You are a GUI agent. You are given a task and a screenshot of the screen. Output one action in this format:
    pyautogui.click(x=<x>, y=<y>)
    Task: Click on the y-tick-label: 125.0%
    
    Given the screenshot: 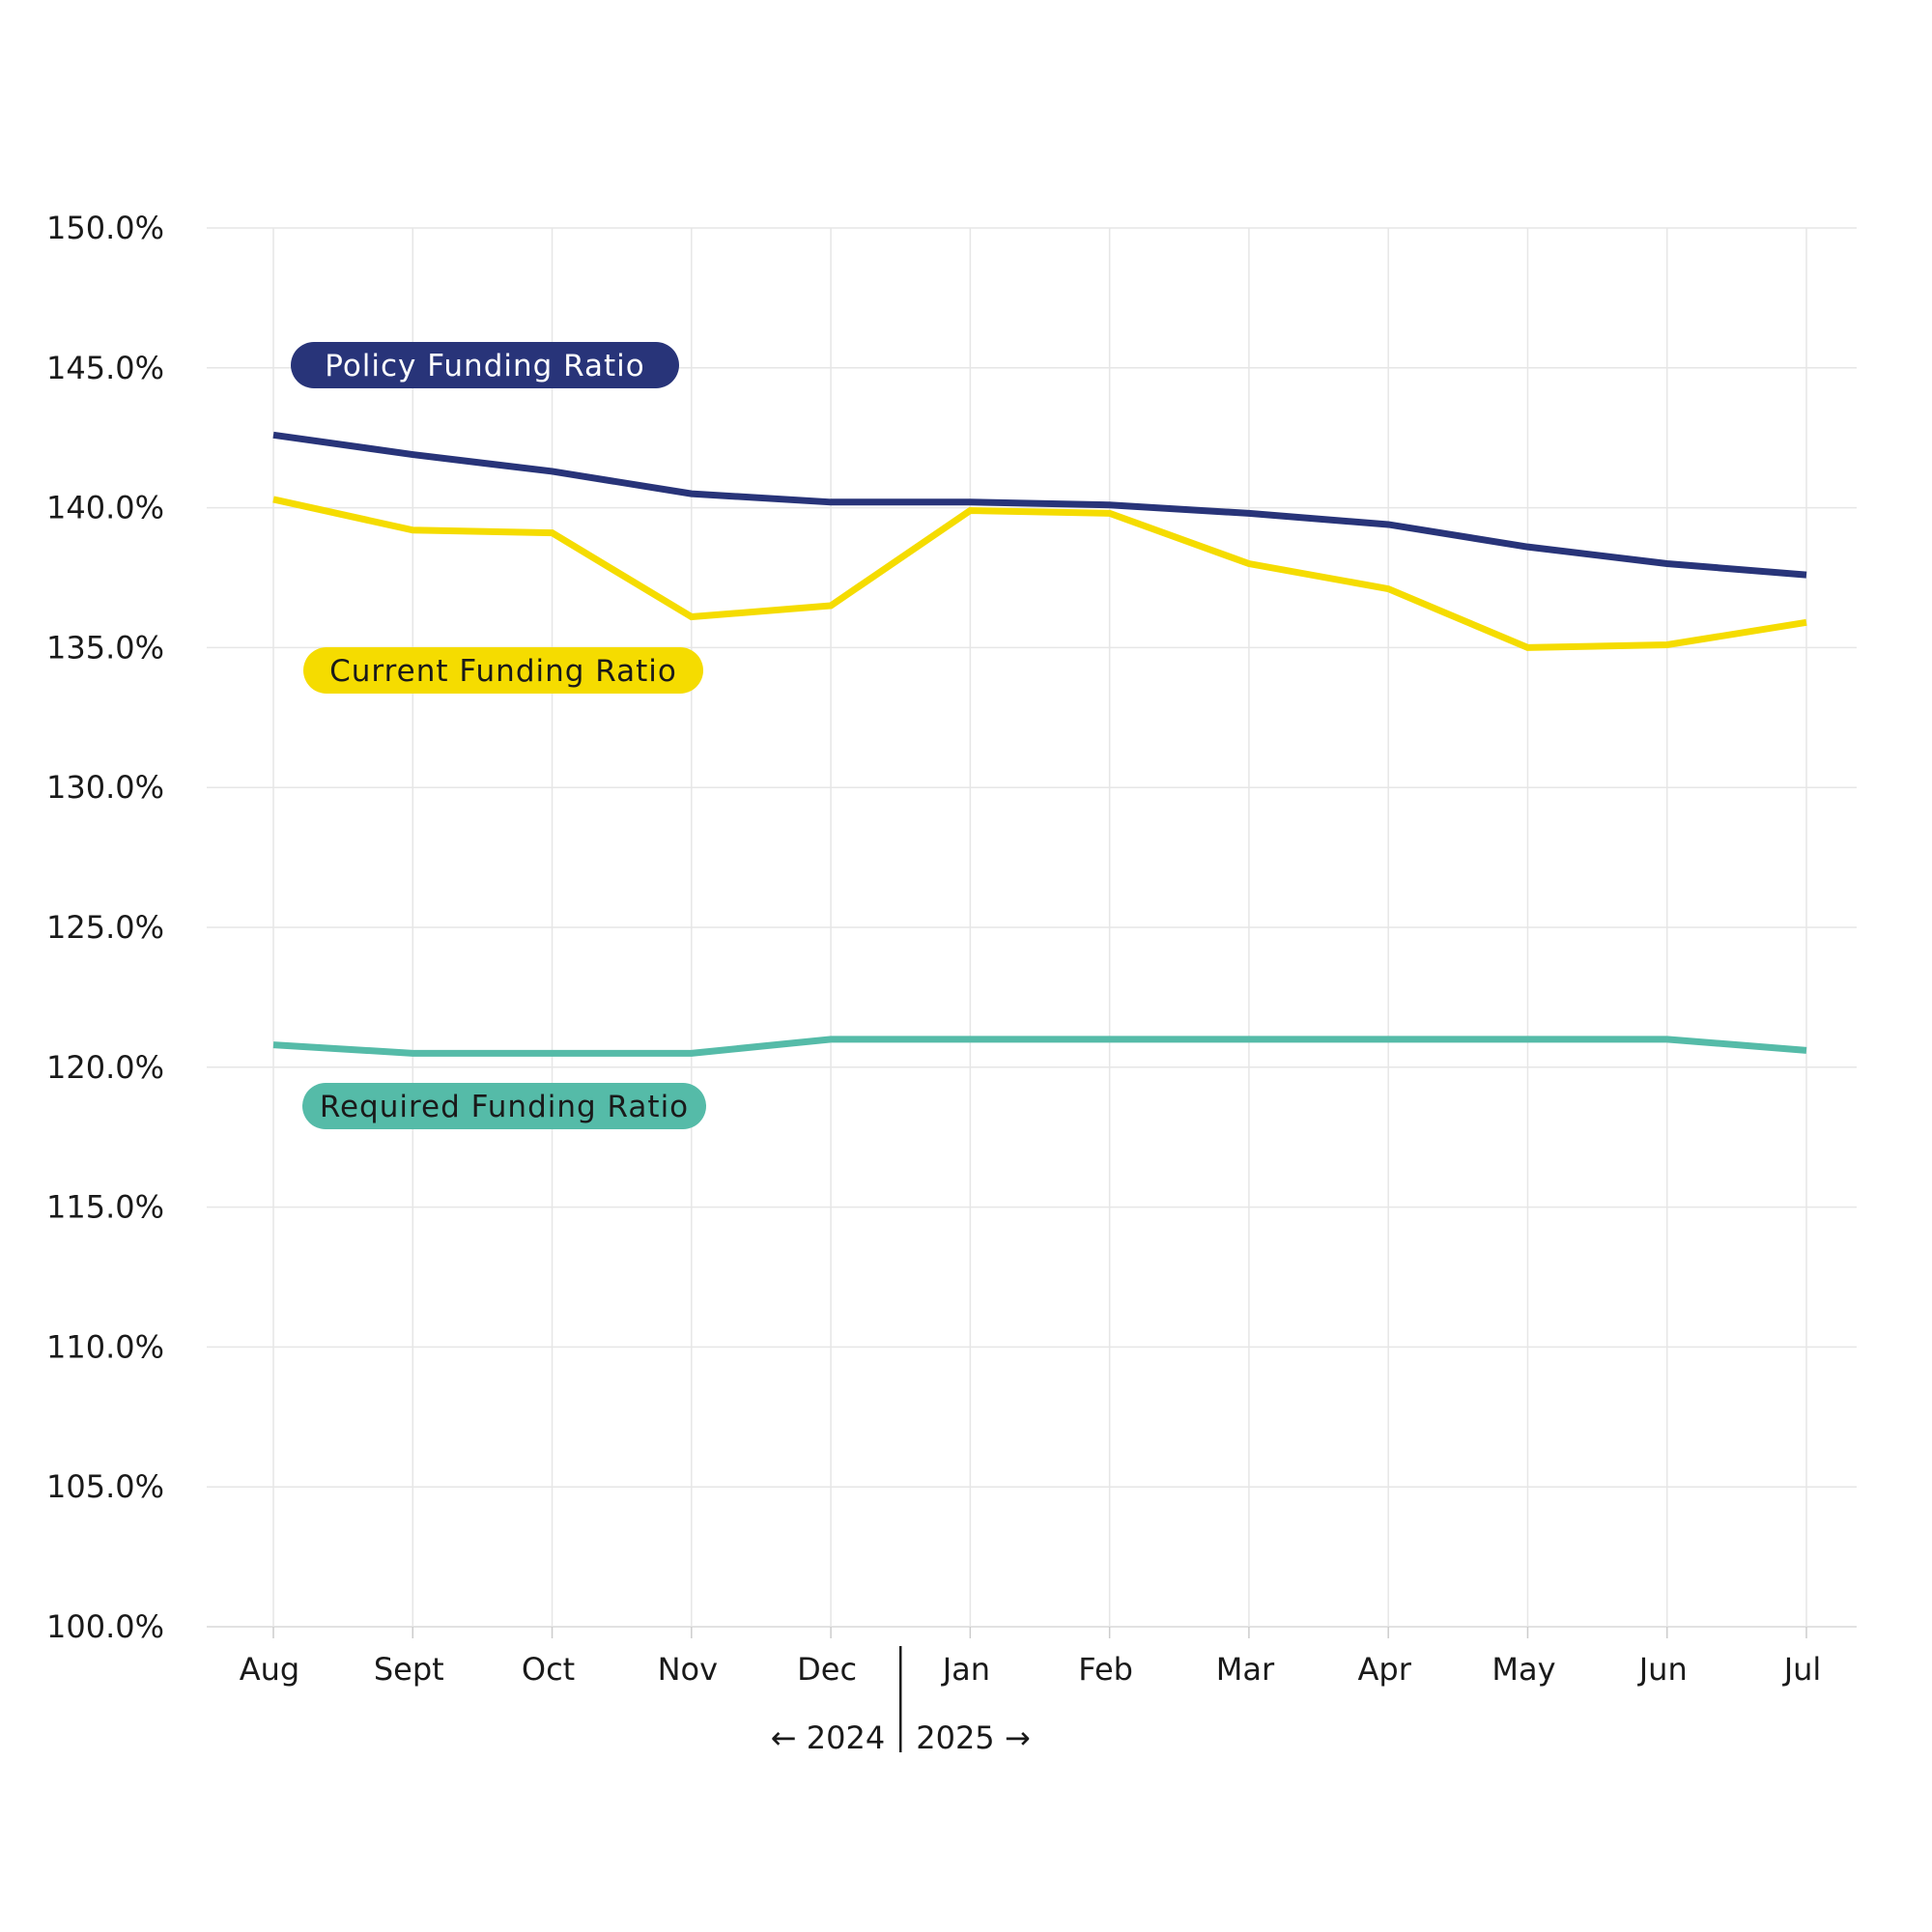 What is the action you would take?
    pyautogui.click(x=105, y=927)
    